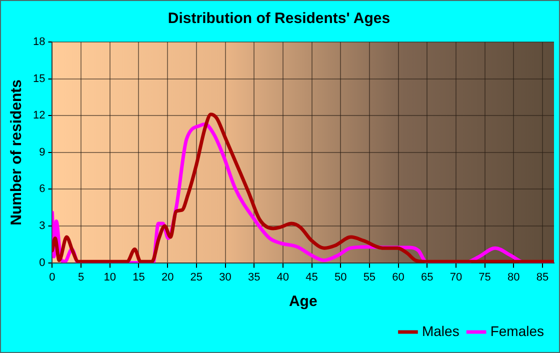 The height and width of the screenshot is (353, 560). What do you see at coordinates (283, 277) in the screenshot?
I see `x-tick-label: 40` at bounding box center [283, 277].